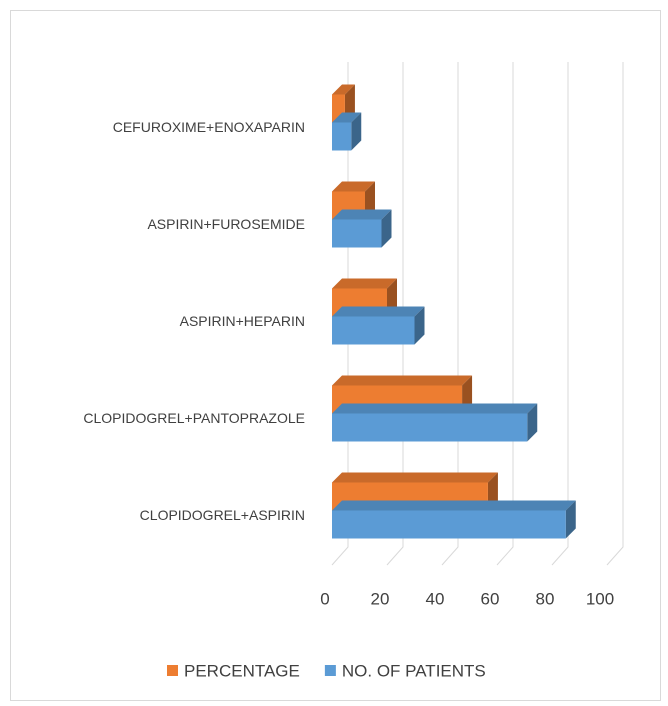 The height and width of the screenshot is (706, 668). Describe the element at coordinates (242, 321) in the screenshot. I see `y-tick-label: ASPIRIN+HEPARIN` at that location.